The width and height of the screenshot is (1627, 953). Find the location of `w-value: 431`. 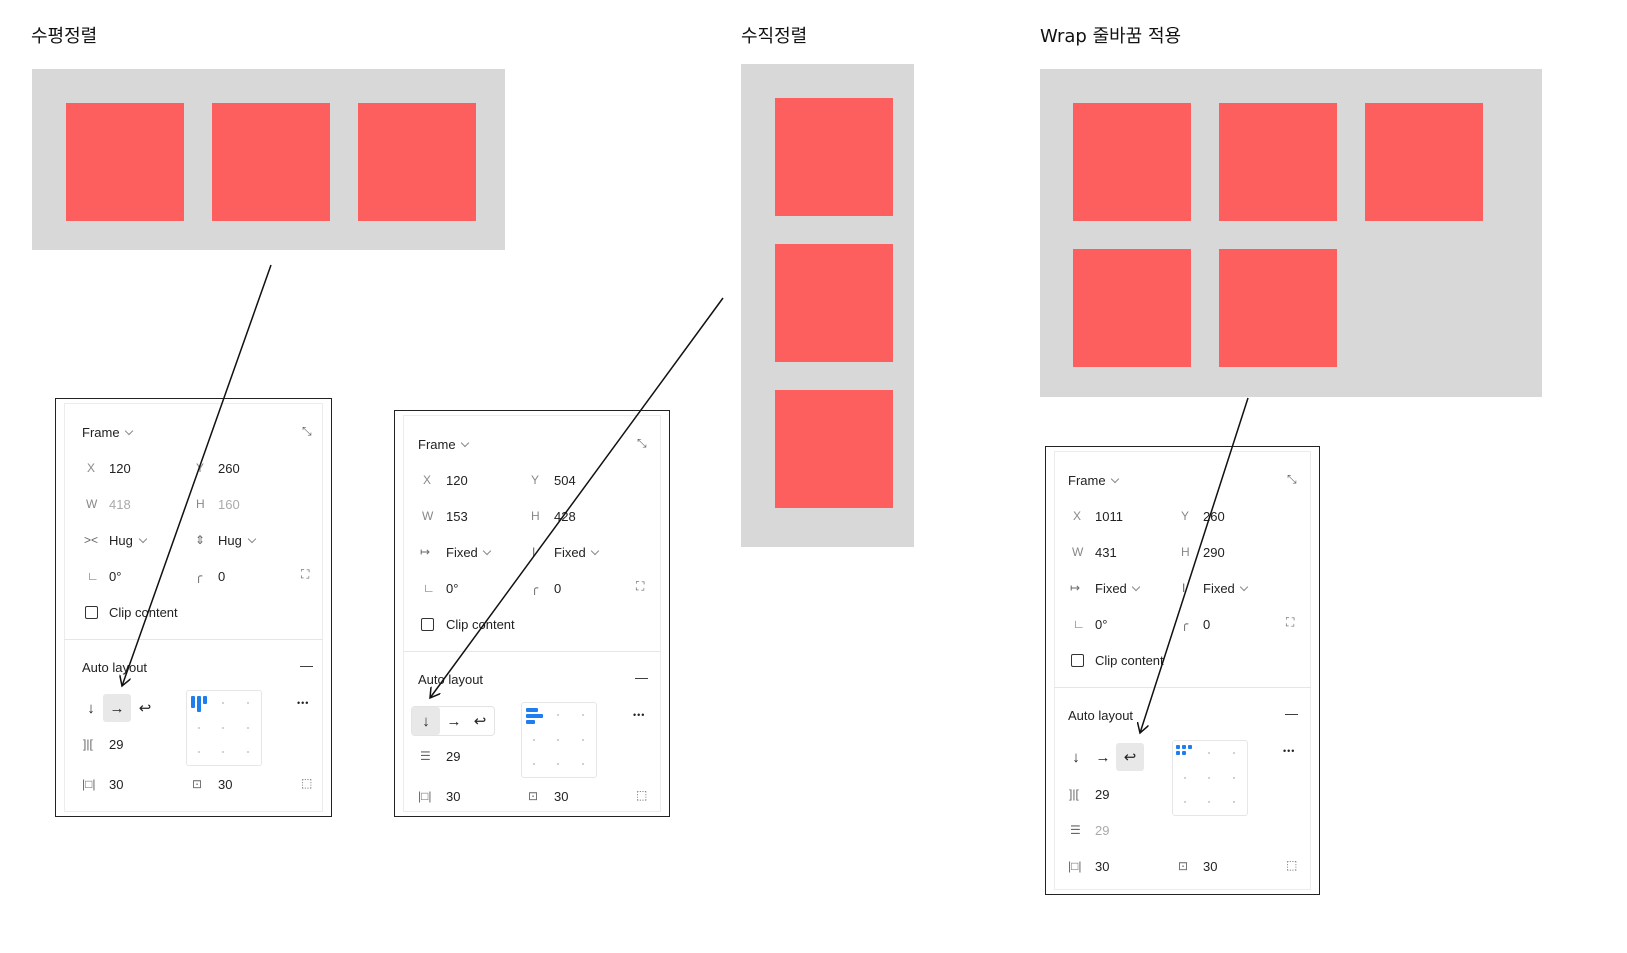

w-value: 431 is located at coordinates (1106, 552).